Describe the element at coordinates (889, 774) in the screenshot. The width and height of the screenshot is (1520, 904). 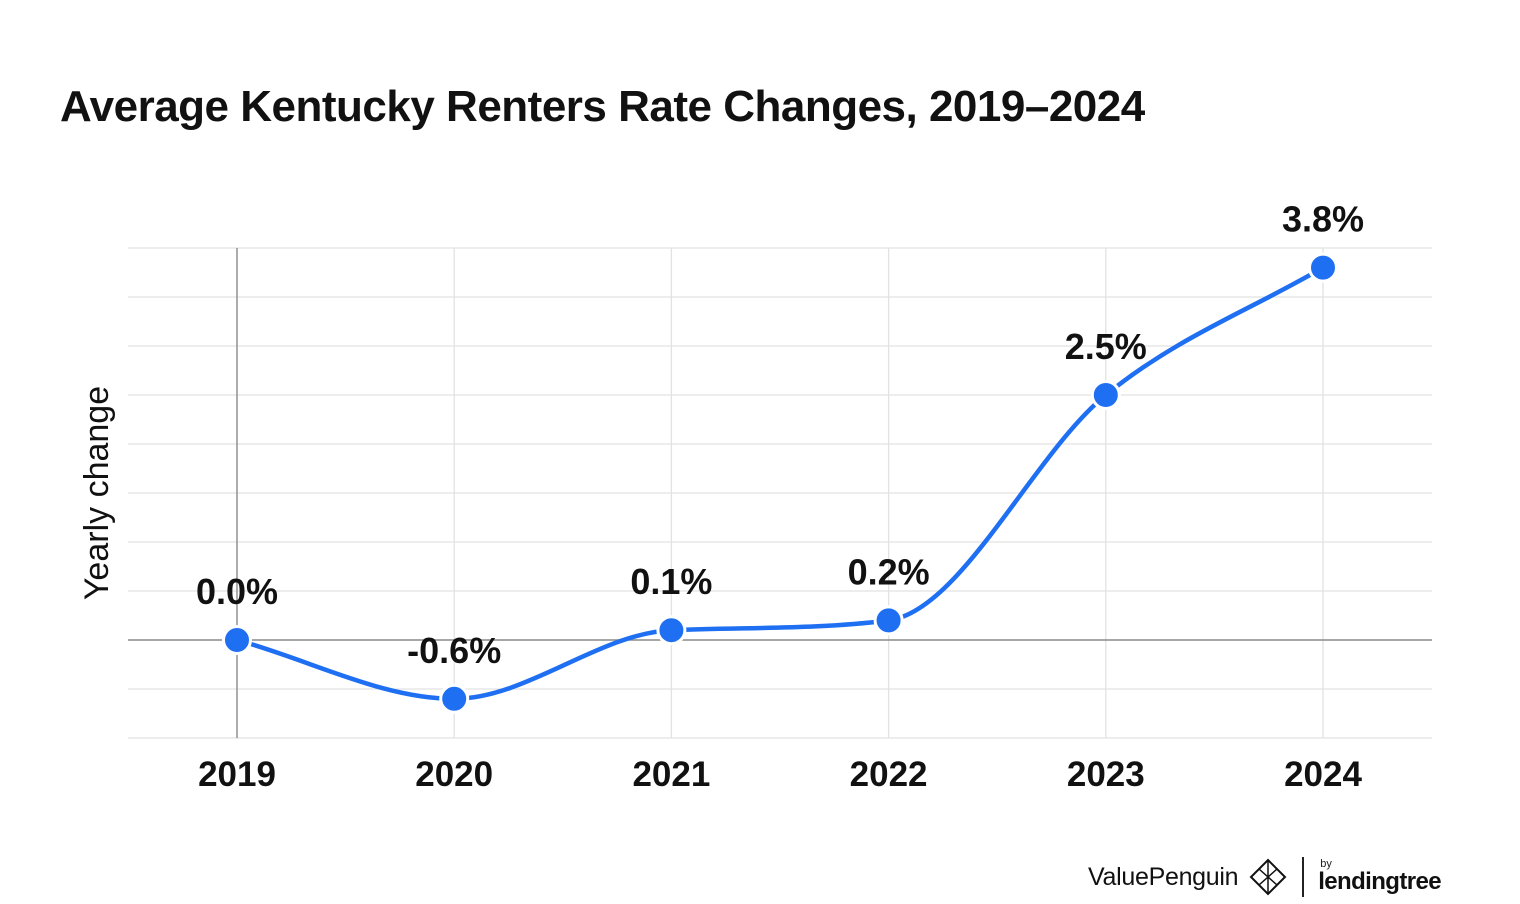
I see `x-tick-label: 2022` at that location.